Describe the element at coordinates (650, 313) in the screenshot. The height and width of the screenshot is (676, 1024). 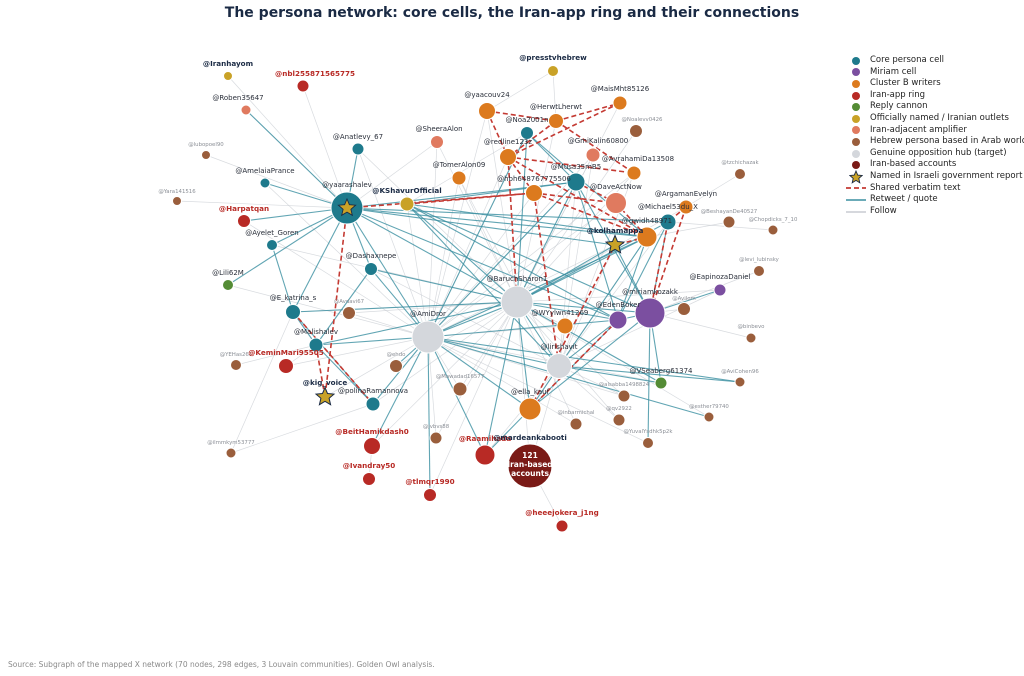
I see `node-miriam` at that location.